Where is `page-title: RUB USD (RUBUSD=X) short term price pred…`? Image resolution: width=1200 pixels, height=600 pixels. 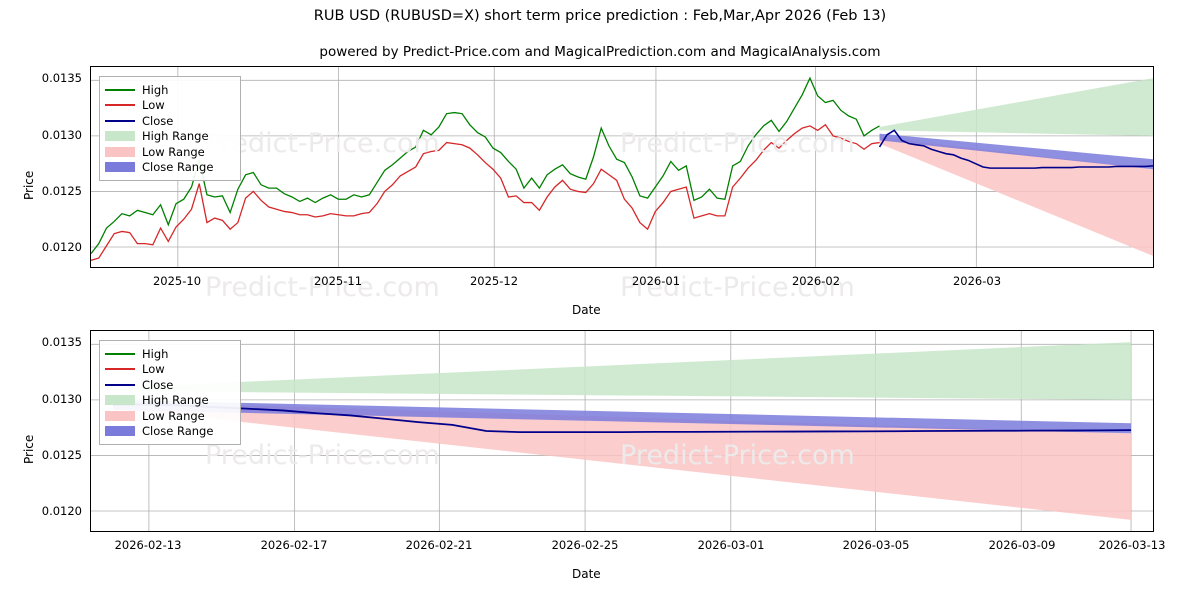 page-title: RUB USD (RUBUSD=X) short term price pred… is located at coordinates (600, 16).